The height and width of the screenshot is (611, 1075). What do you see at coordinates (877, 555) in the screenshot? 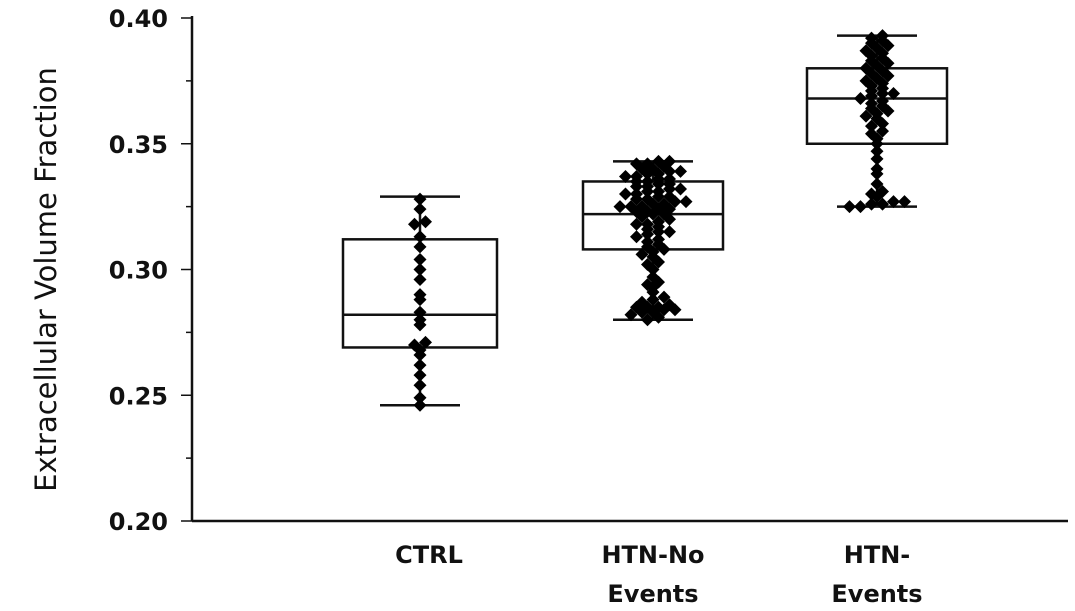
I see `category-label: HTN-` at bounding box center [877, 555].